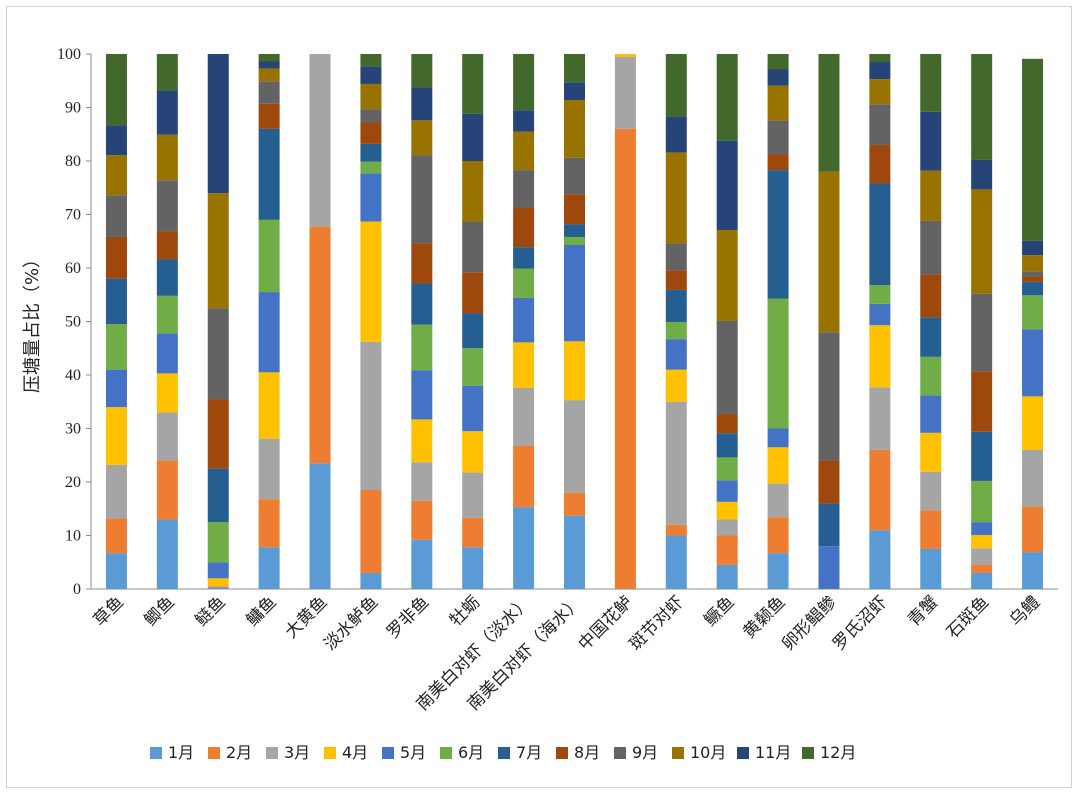  What do you see at coordinates (109, 611) in the screenshot?
I see `x-tick-label: 草鱼` at bounding box center [109, 611].